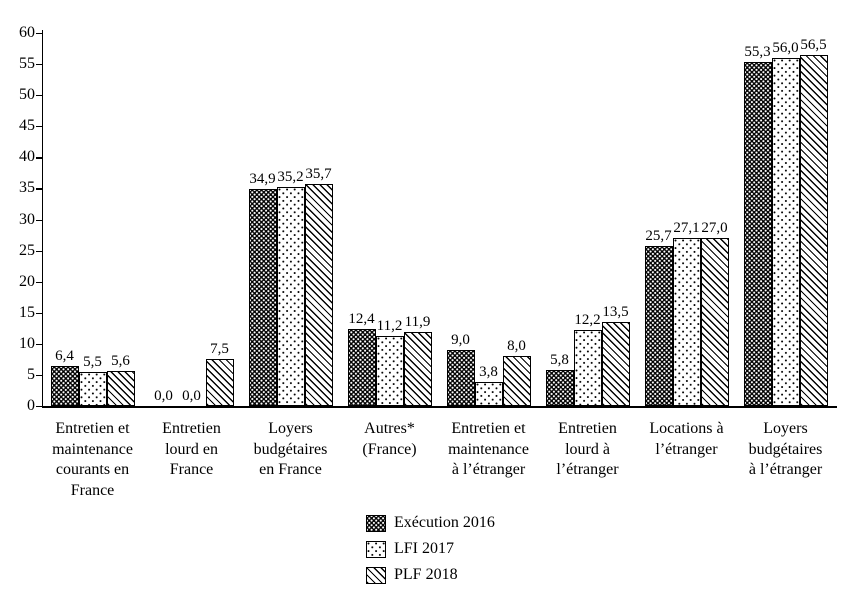 This screenshot has width=851, height=595. Describe the element at coordinates (27, 95) in the screenshot. I see `y-axis-tick-label: 50` at that location.